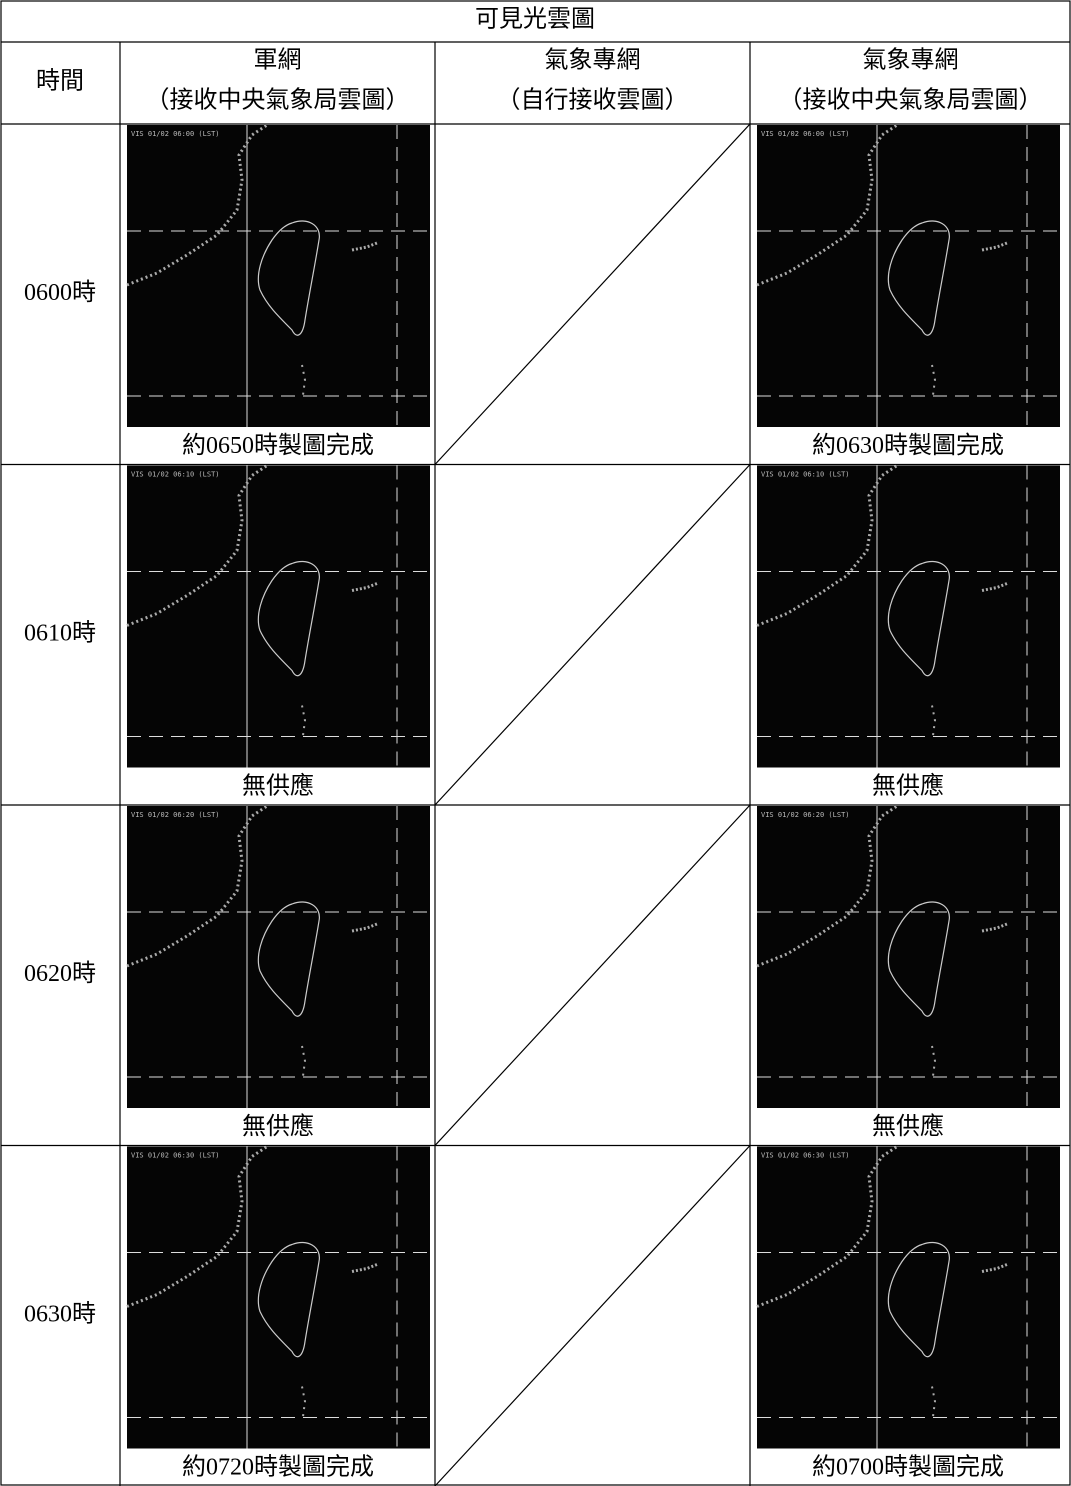 This screenshot has height=1486, width=1071. I want to click on time-cell: 0610時, so click(60, 632).